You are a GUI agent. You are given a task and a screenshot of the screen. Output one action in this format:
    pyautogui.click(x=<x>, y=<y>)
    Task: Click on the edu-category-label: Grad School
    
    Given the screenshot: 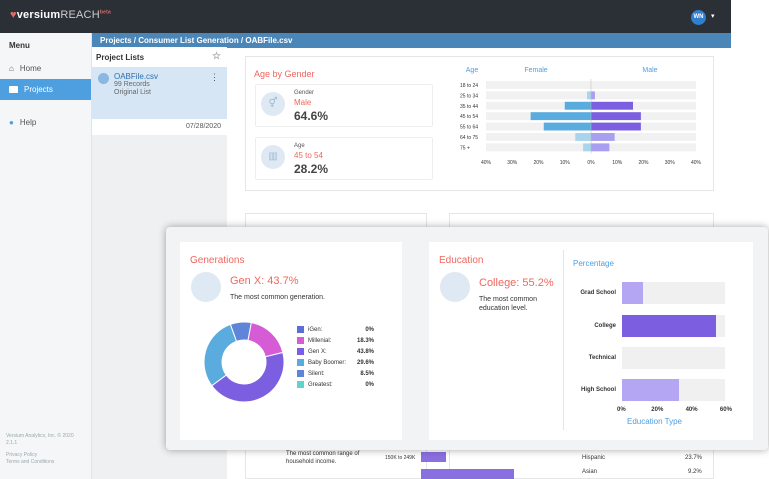 What is the action you would take?
    pyautogui.click(x=598, y=293)
    